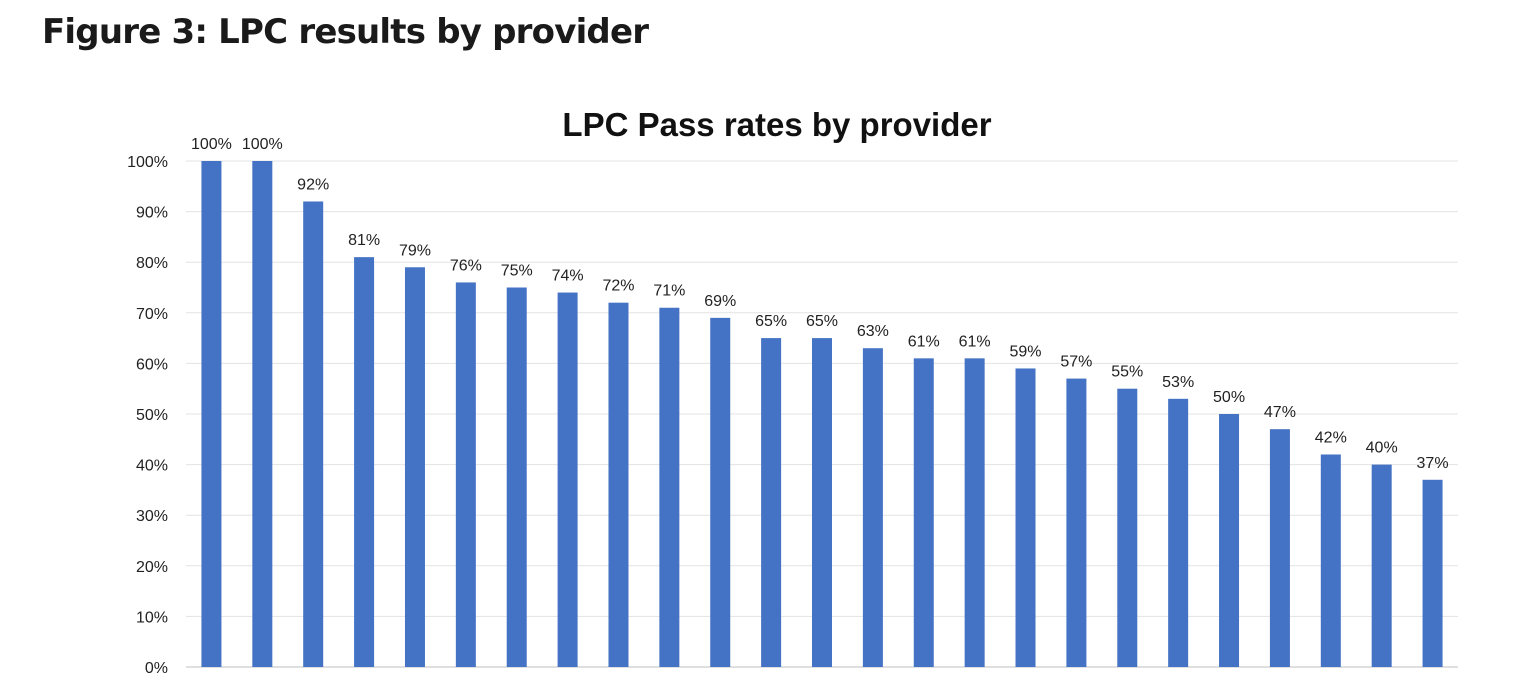 This screenshot has height=700, width=1524. What do you see at coordinates (618, 286) in the screenshot?
I see `data-label: 72%` at bounding box center [618, 286].